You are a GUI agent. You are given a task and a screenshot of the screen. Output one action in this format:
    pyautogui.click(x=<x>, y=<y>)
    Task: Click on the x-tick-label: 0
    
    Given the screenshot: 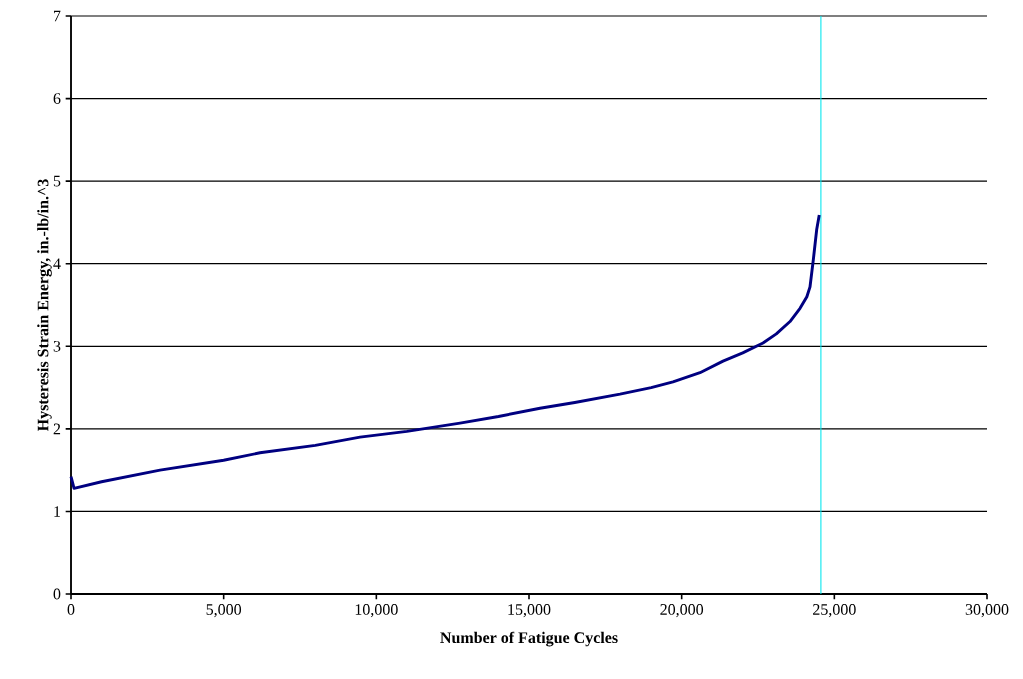 What is the action you would take?
    pyautogui.click(x=71, y=609)
    